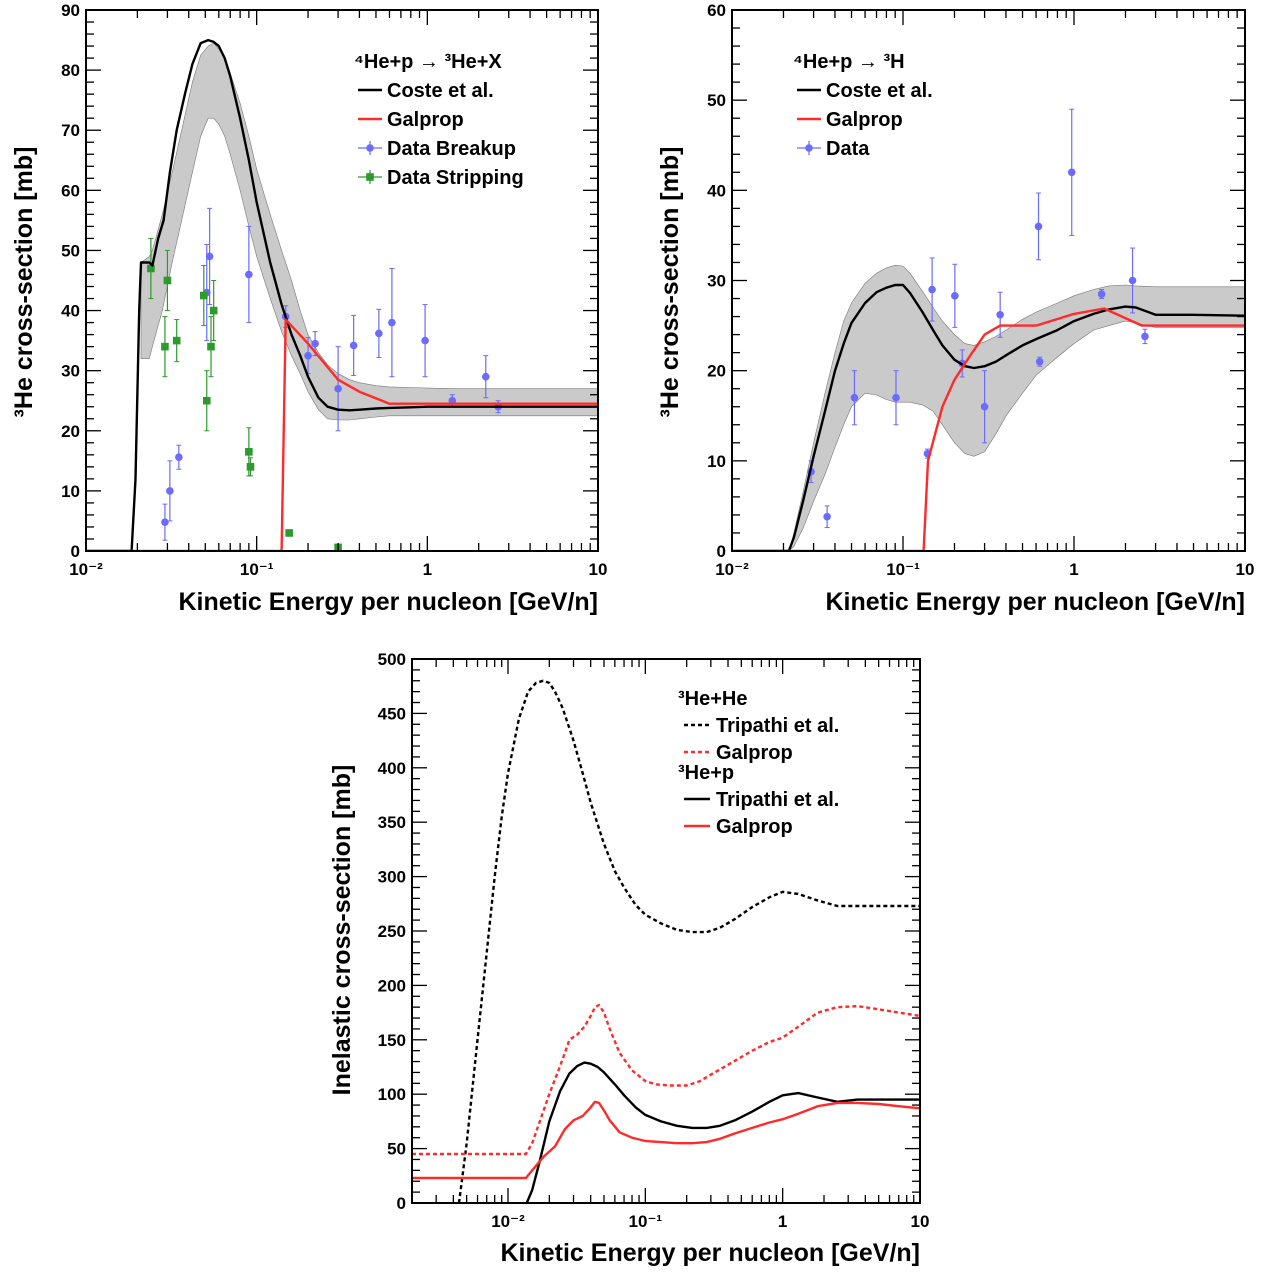 Image resolution: width=1276 pixels, height=1273 pixels. What do you see at coordinates (427, 569) in the screenshot?
I see `x-tick-label: 1` at bounding box center [427, 569].